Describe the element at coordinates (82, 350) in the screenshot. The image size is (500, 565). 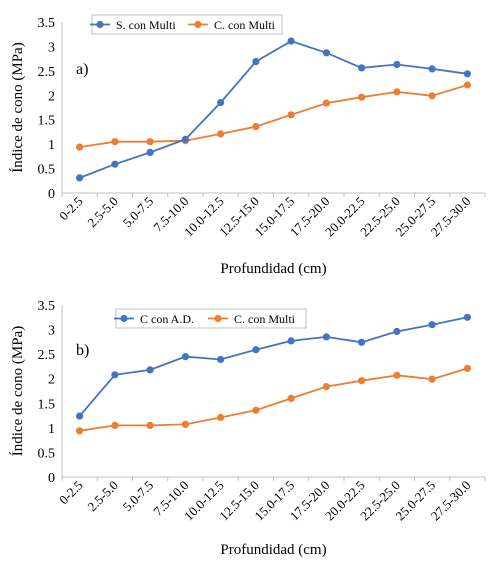
I see `panel-label: b)` at that location.